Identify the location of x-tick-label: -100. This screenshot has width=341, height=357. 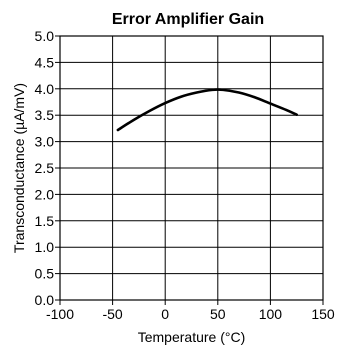
(60, 314).